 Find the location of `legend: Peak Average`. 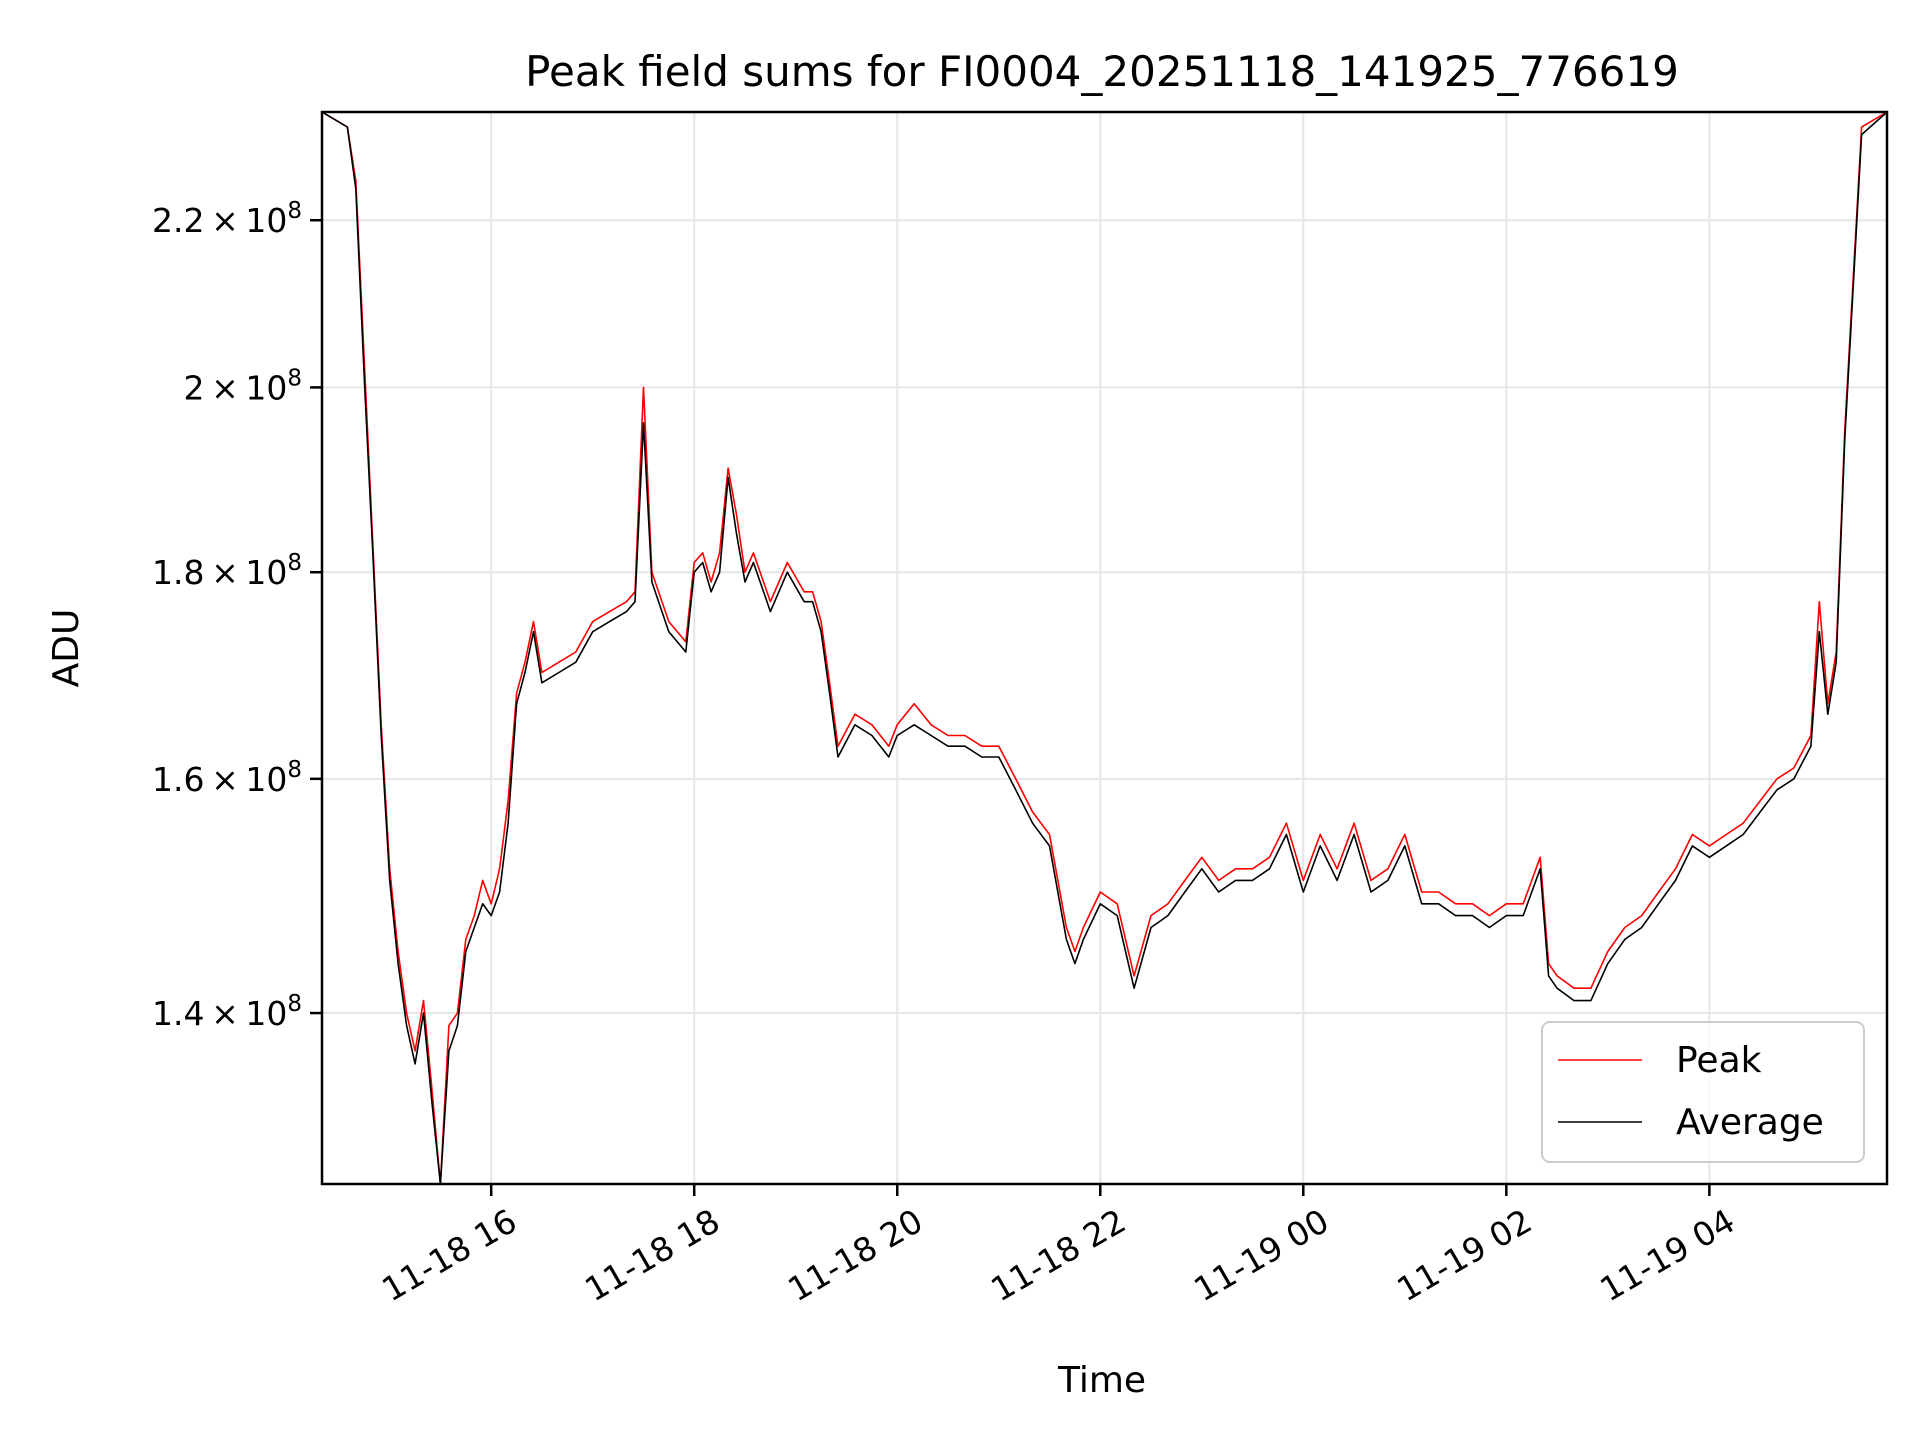

legend: Peak Average is located at coordinates (1703, 1092).